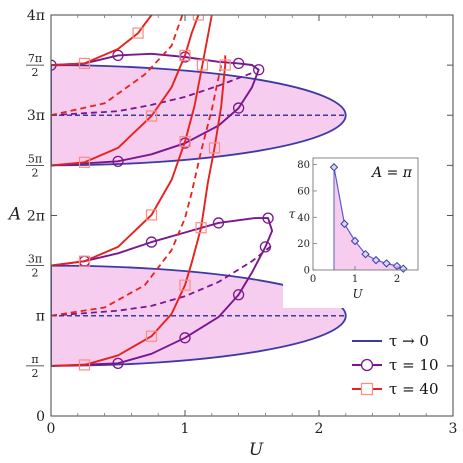 This screenshot has width=463, height=463. I want to click on y-tick-label-8: 4π, so click(36, 16).